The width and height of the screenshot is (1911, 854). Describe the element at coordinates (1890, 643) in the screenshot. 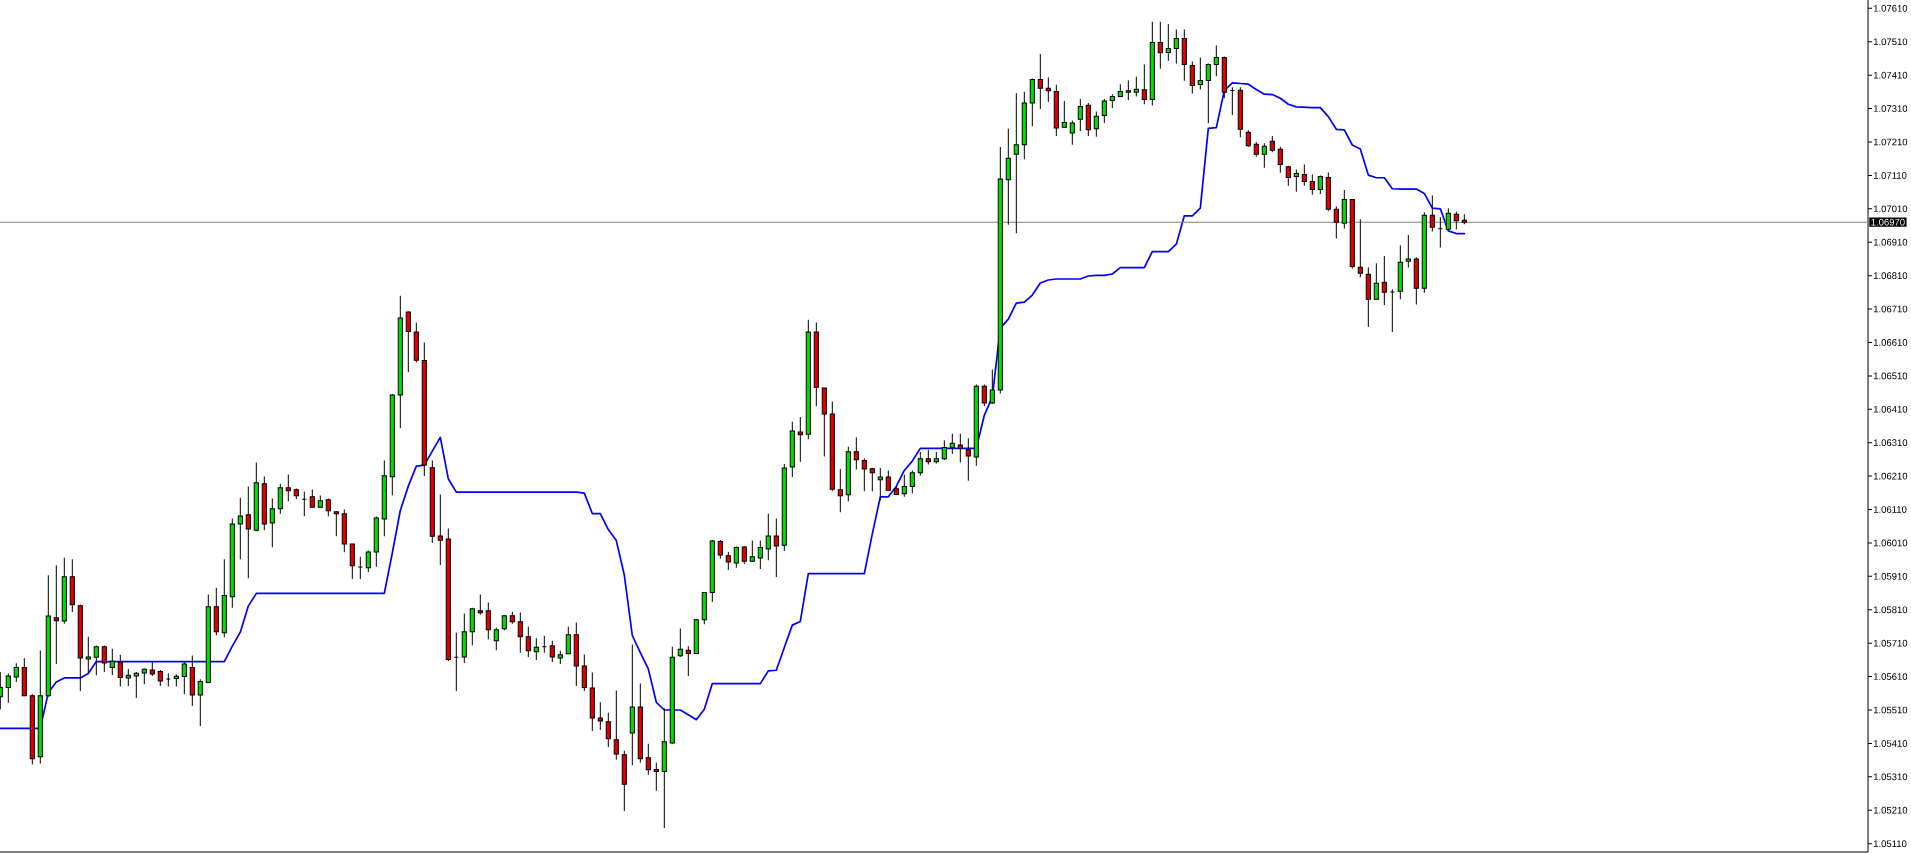

I see `y-tick-label: 1.05710` at that location.